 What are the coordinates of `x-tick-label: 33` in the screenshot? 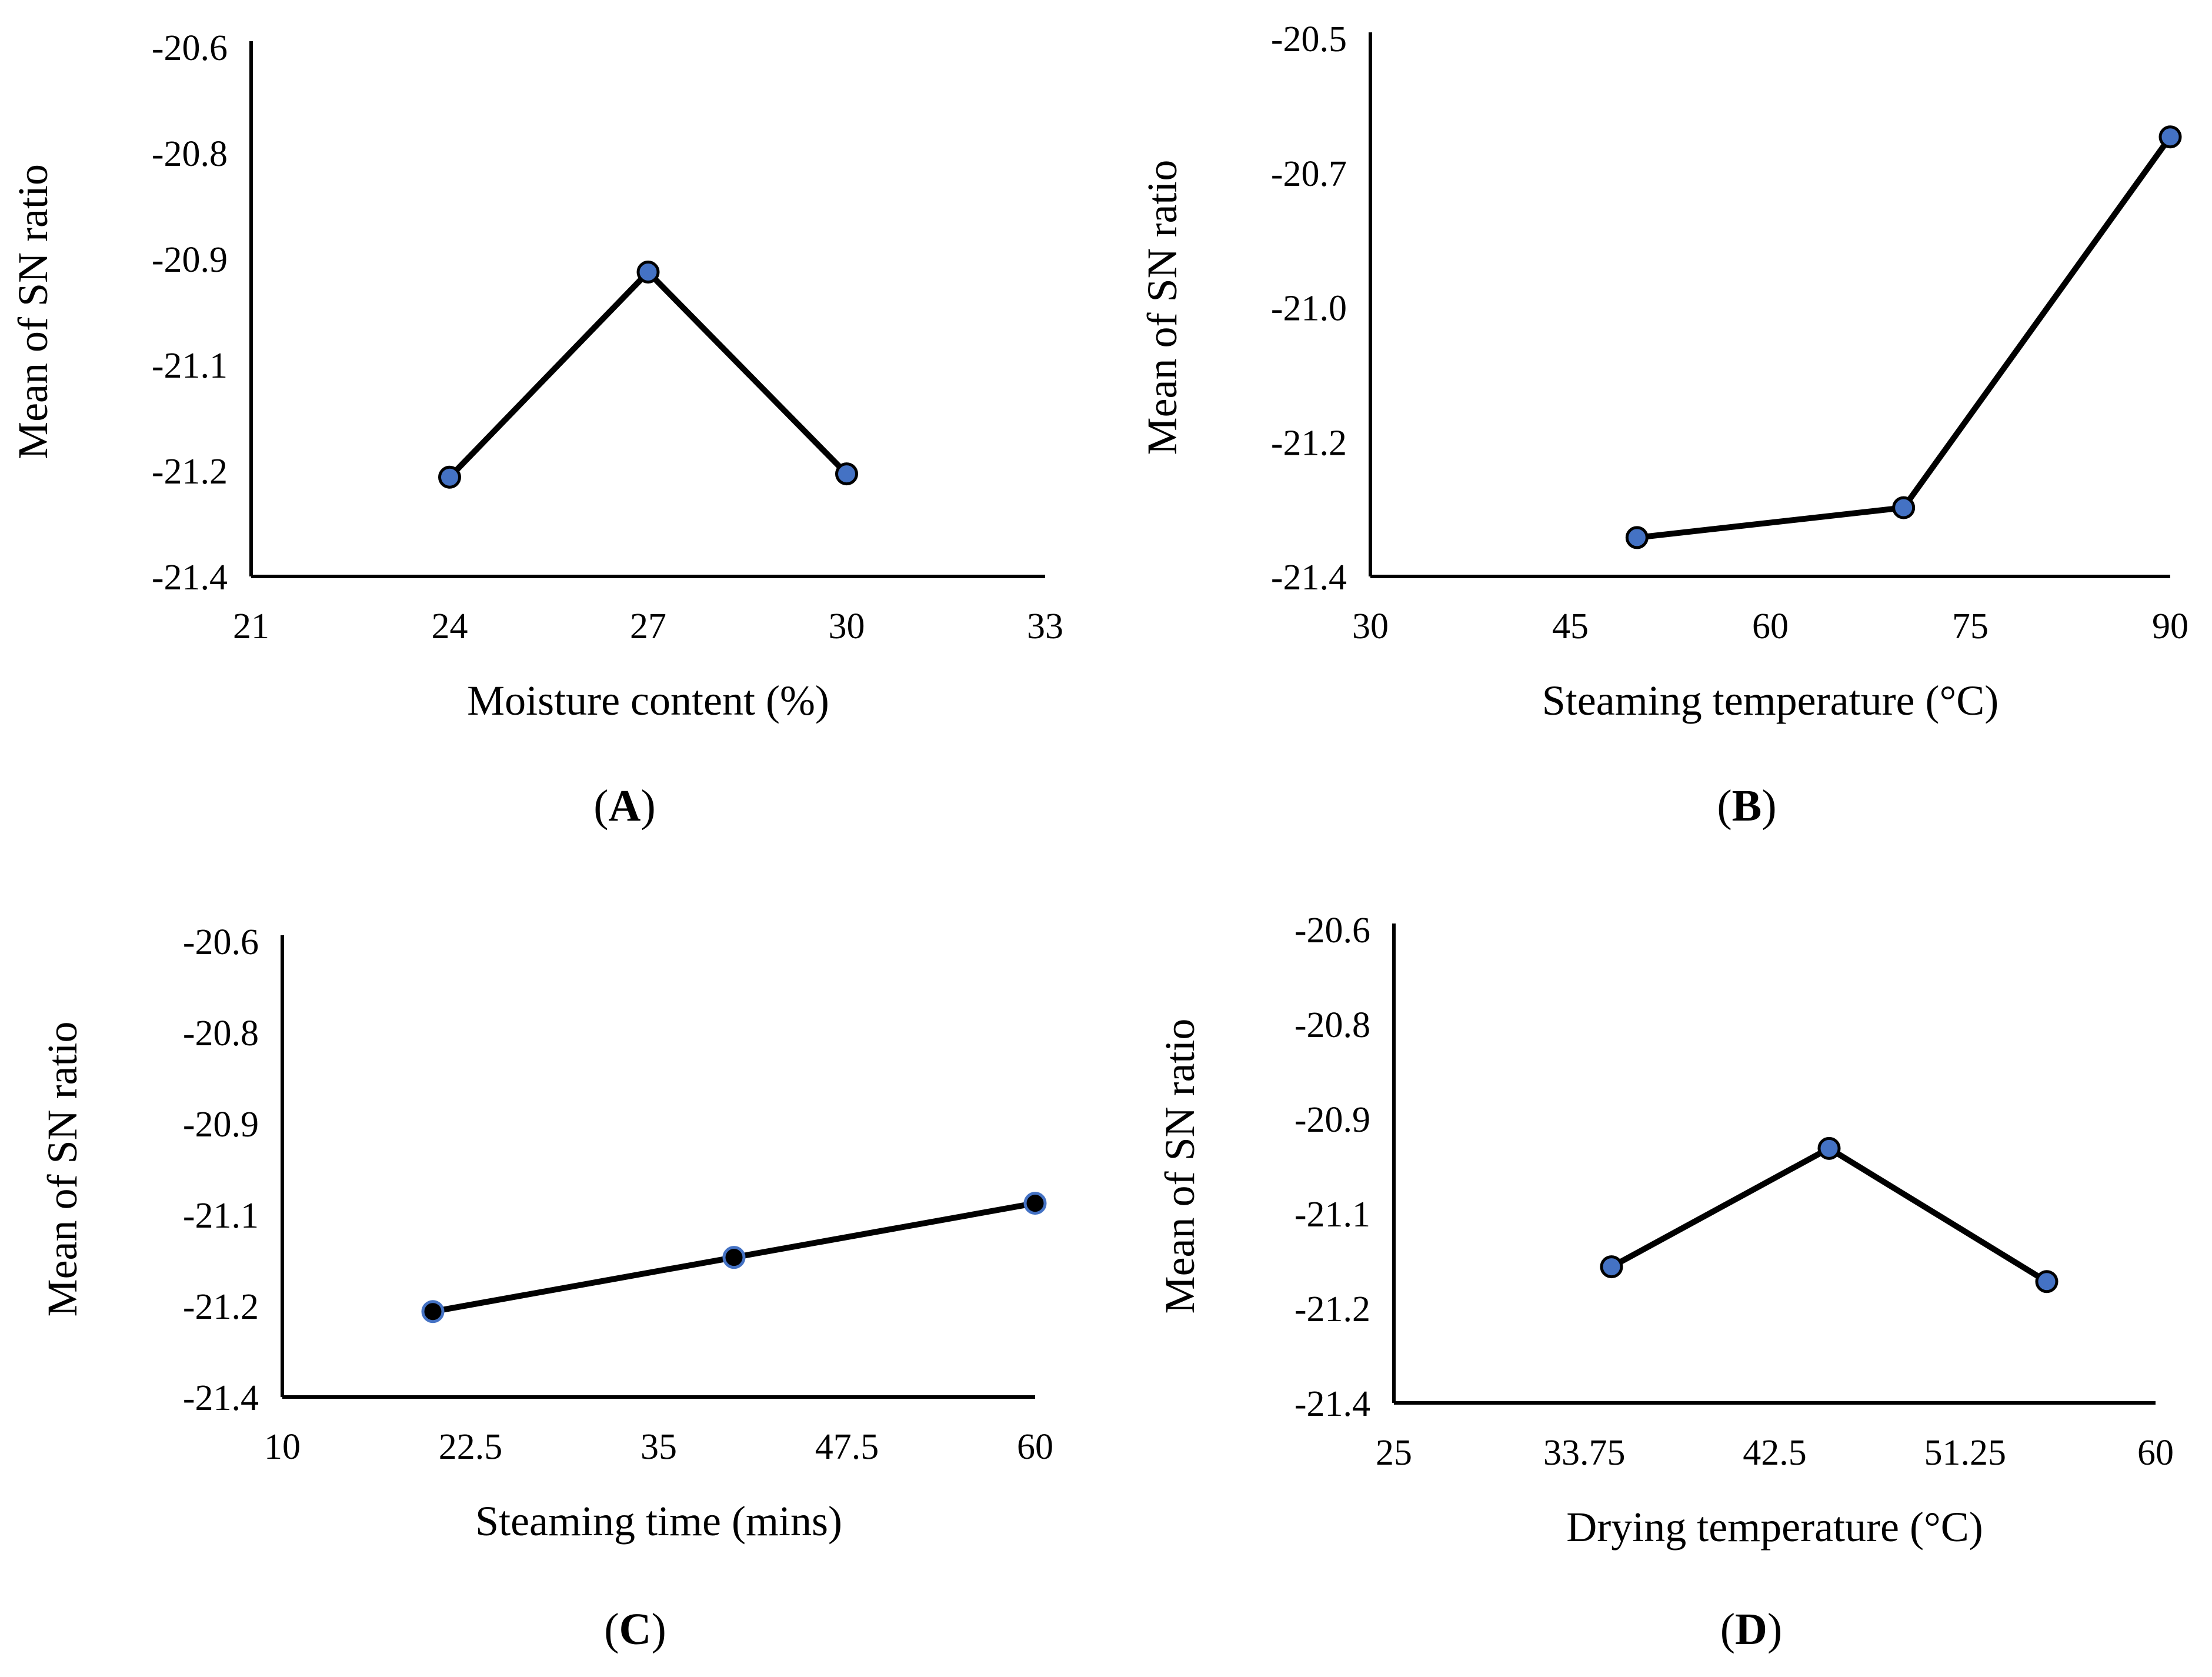 It's located at (1045, 626).